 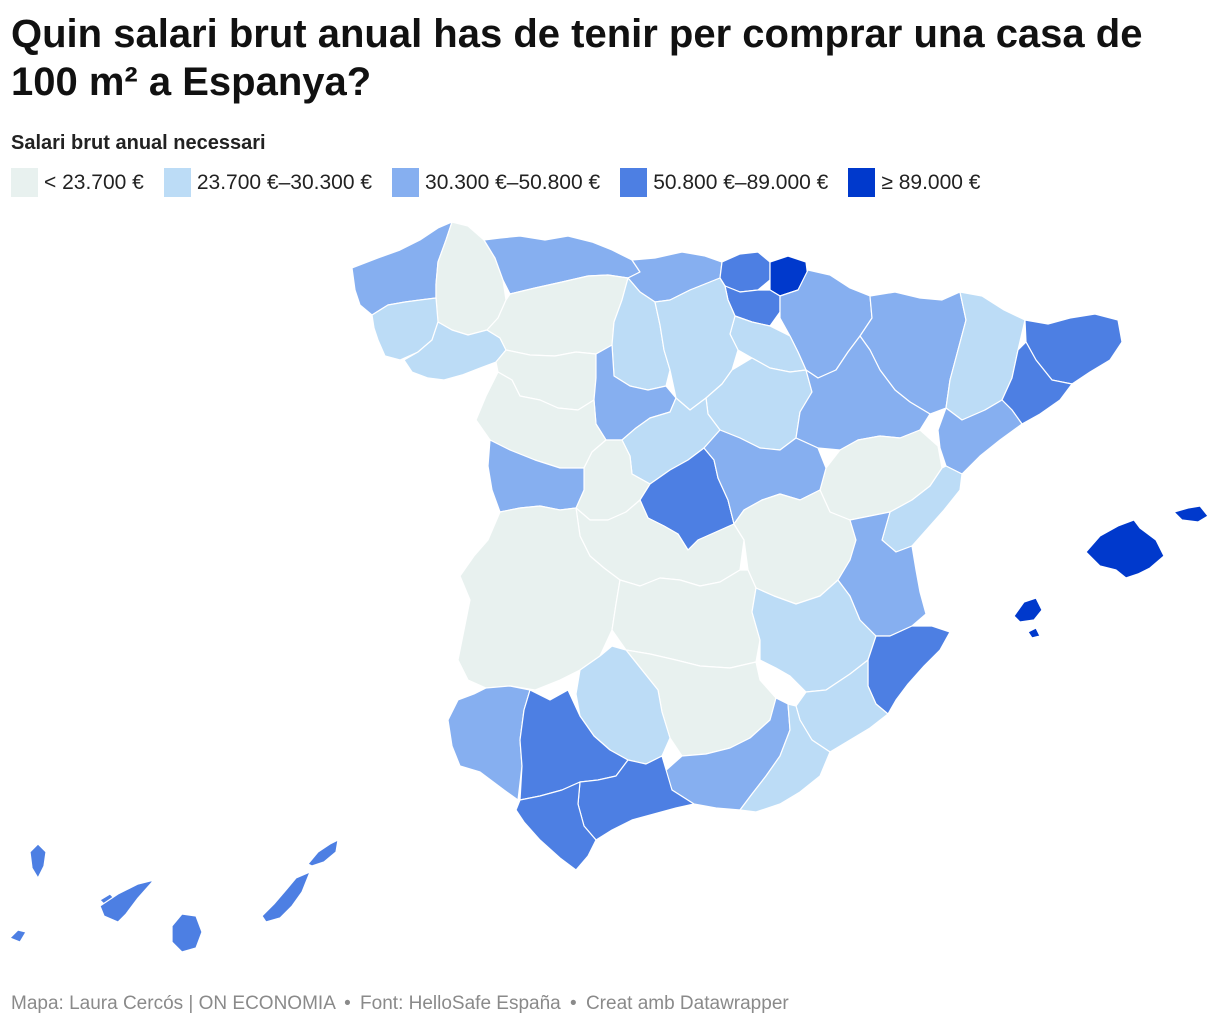 I want to click on legend-label-4: 50.800 €–89.000 €, so click(x=741, y=182).